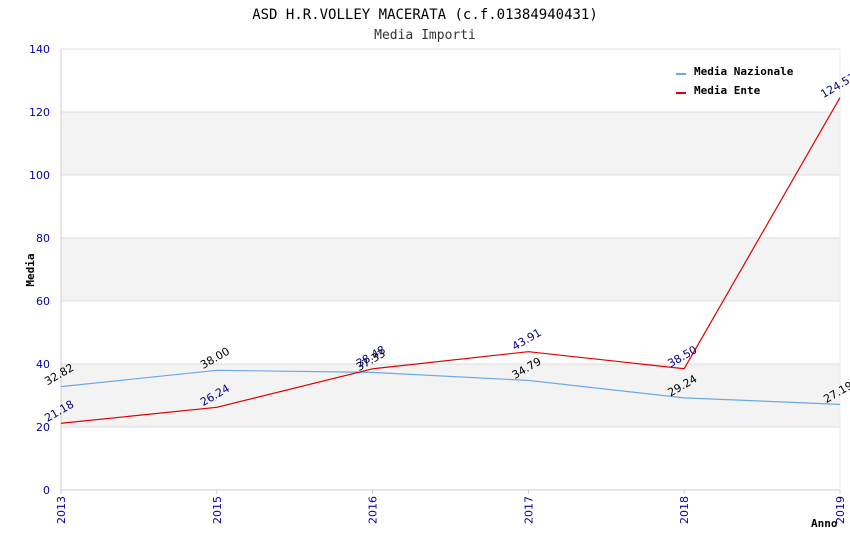 This screenshot has width=850, height=550. Describe the element at coordinates (39, 49) in the screenshot. I see `y-tick-label: 140` at that location.